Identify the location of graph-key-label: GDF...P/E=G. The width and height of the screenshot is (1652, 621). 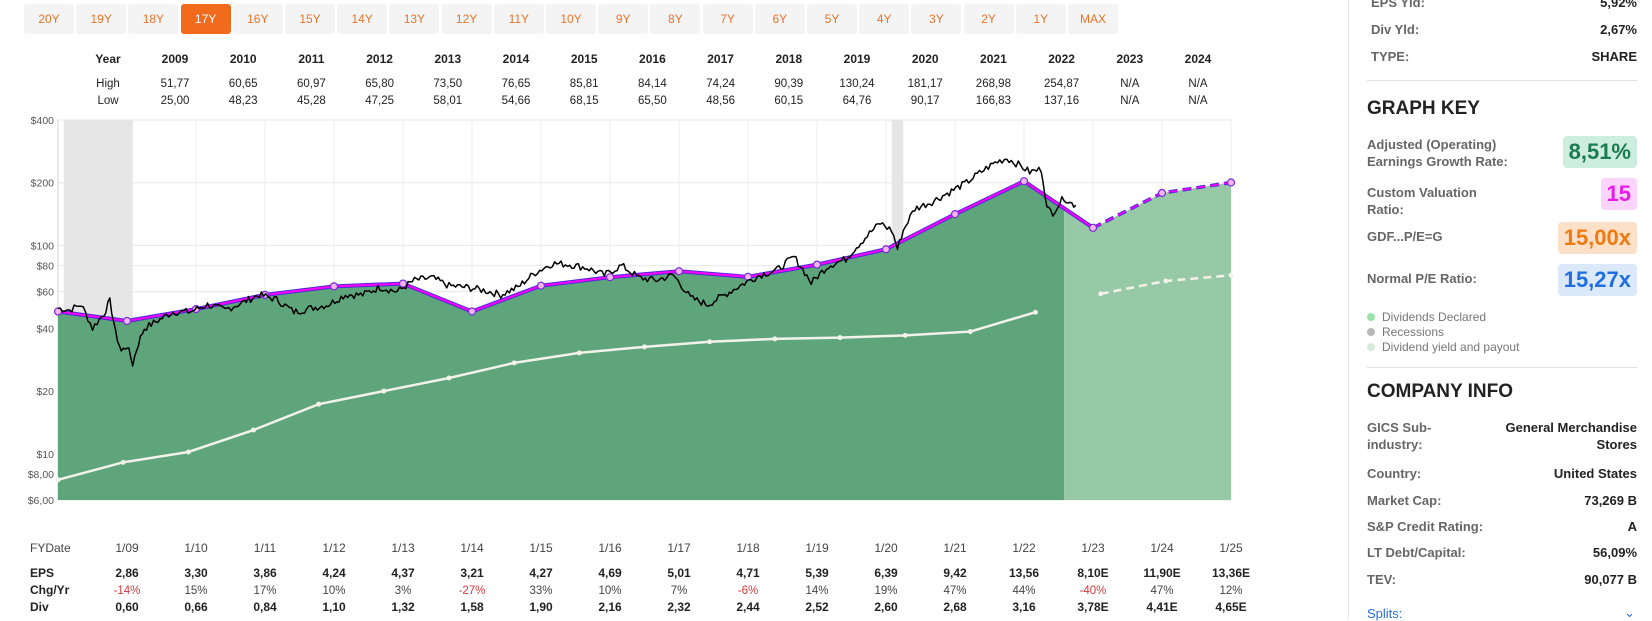
(1405, 236).